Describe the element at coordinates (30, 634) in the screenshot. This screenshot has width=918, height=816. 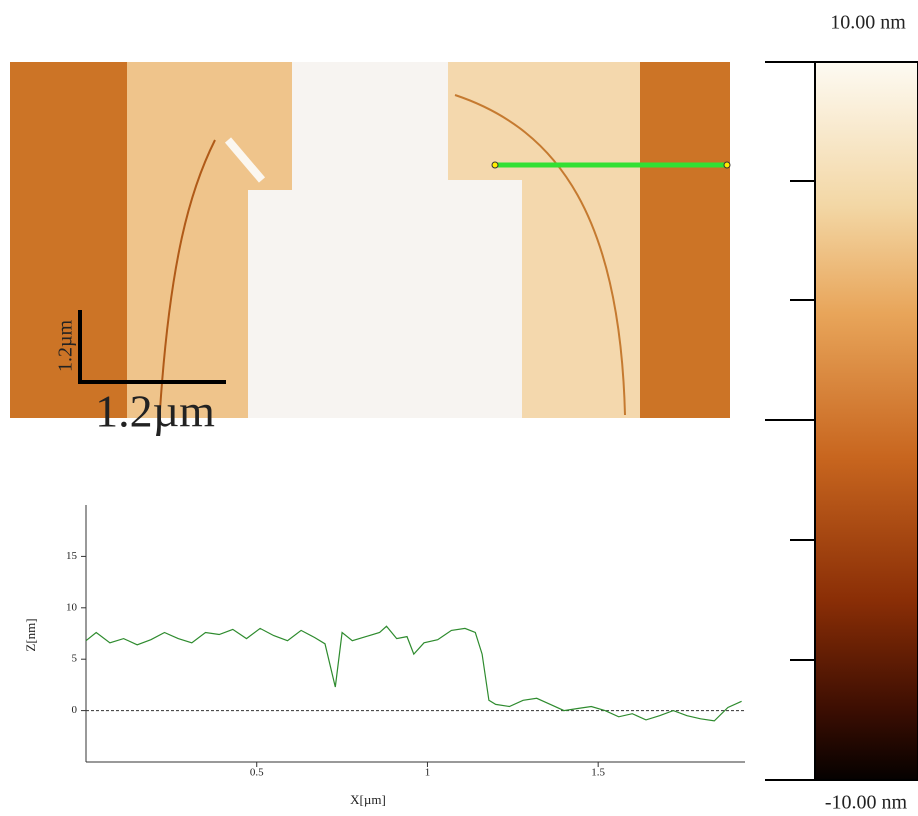
I see `y-axis-label: Z[nm]` at that location.